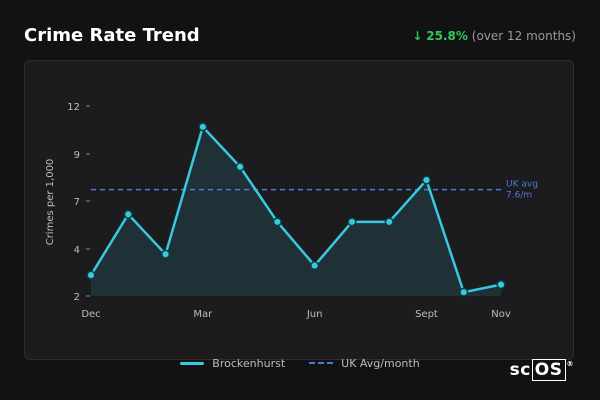 Image resolution: width=600 pixels, height=400 pixels. I want to click on y-tick-label: 4, so click(77, 250).